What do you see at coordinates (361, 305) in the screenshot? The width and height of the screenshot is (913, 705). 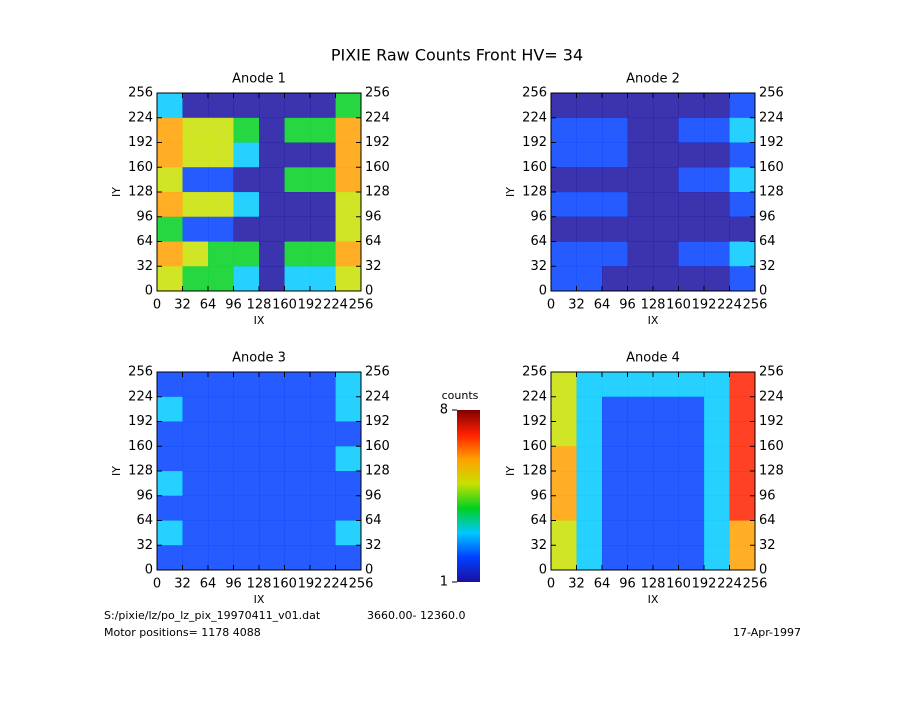 I see `x-tick-label: 256` at bounding box center [361, 305].